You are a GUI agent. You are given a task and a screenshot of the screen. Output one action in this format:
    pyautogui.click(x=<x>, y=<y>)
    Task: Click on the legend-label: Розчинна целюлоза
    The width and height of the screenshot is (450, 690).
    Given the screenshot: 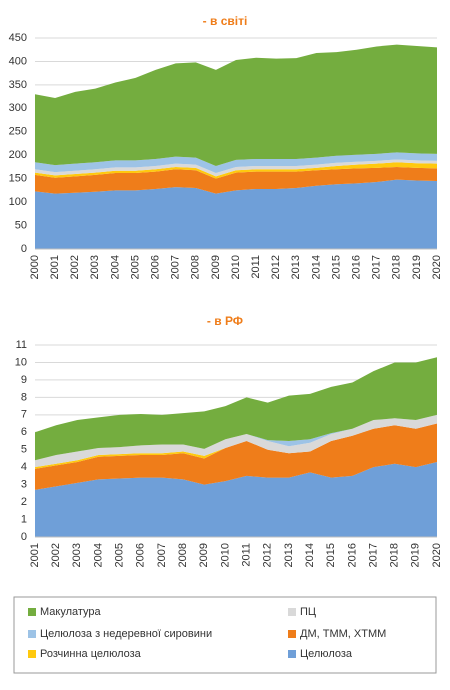 What is the action you would take?
    pyautogui.click(x=91, y=654)
    